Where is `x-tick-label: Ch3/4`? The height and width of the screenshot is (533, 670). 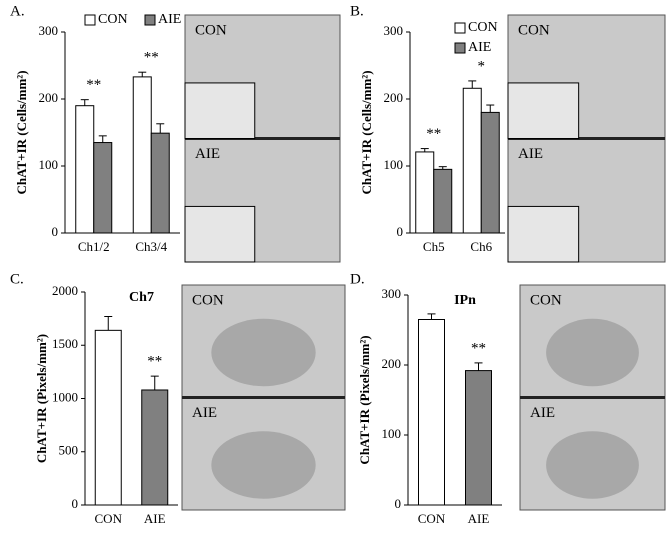 x-tick-label: Ch3/4 is located at coordinates (151, 246).